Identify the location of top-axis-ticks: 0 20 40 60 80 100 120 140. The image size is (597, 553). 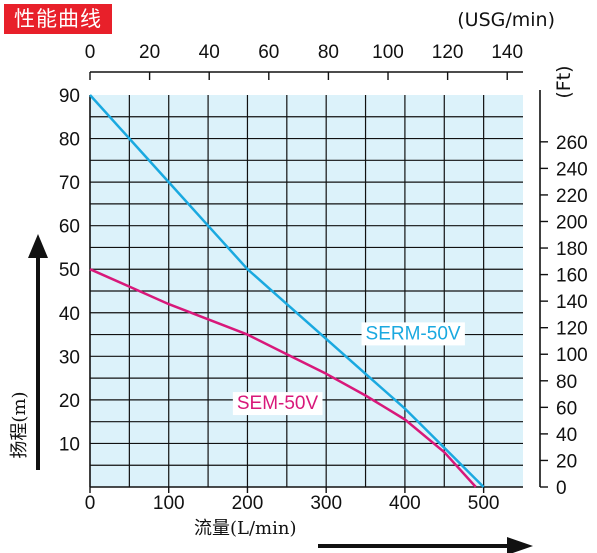
(304, 61).